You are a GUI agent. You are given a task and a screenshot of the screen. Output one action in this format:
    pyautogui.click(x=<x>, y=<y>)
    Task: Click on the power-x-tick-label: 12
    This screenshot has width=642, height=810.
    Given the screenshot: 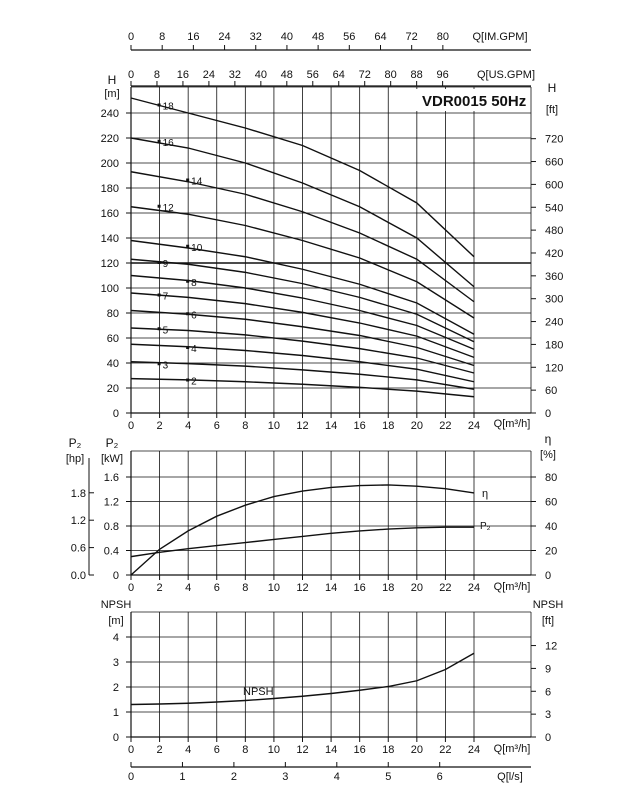 What is the action you would take?
    pyautogui.click(x=302, y=588)
    